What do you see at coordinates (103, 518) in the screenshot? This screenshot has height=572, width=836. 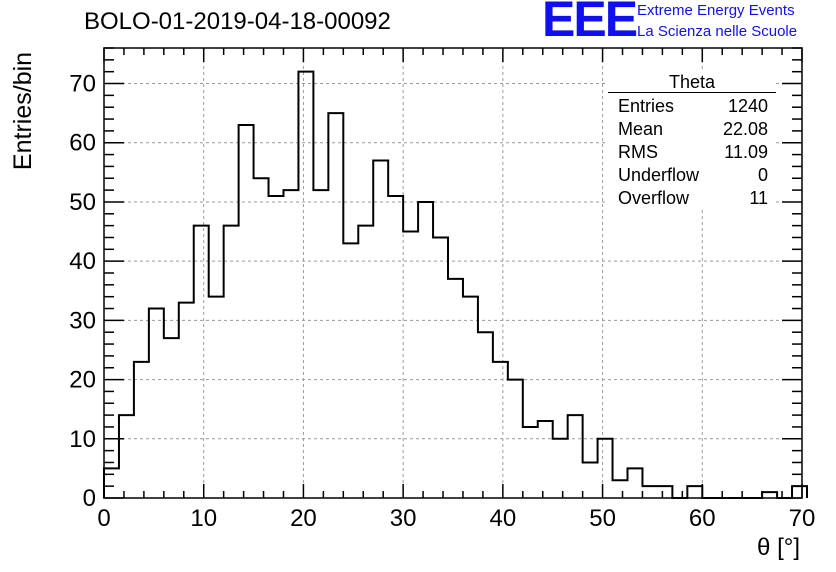 I see `x-tick-label: 0` at bounding box center [103, 518].